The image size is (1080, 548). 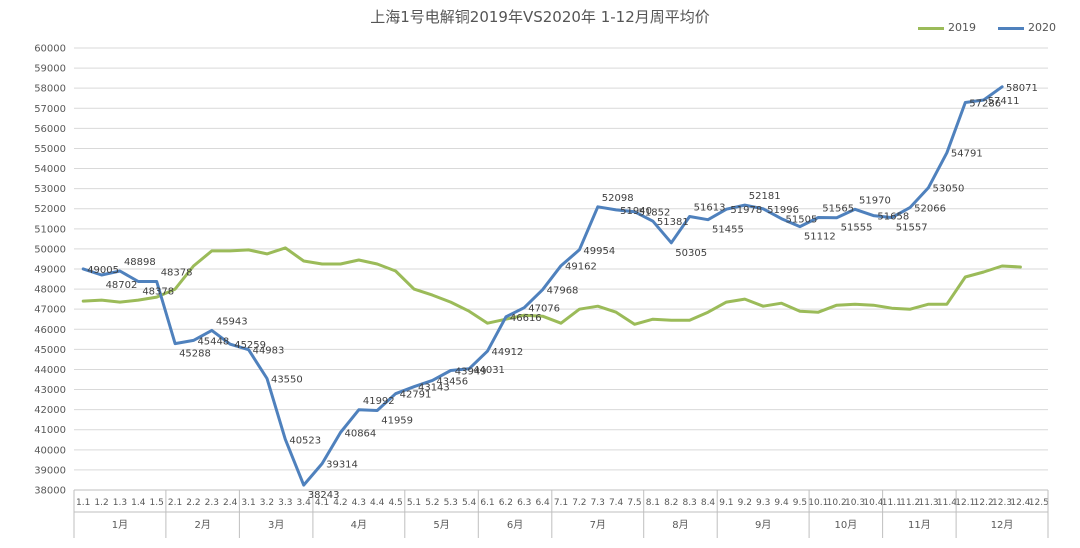 I want to click on data-label: 48702, so click(x=122, y=285).